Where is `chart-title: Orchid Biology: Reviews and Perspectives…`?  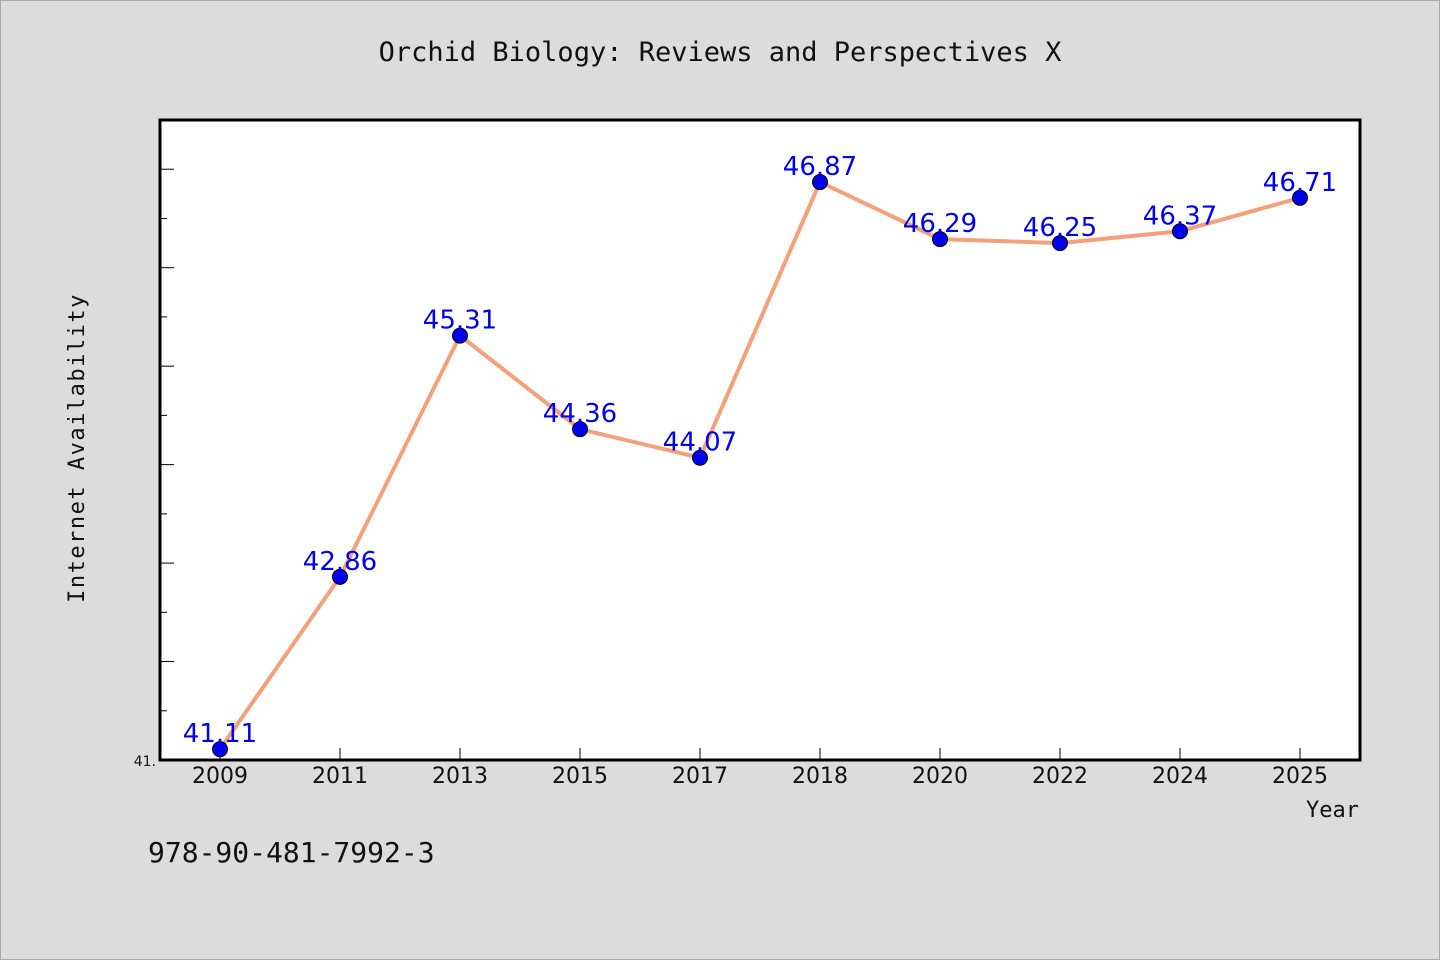
chart-title: Orchid Biology: Reviews and Perspectives… is located at coordinates (720, 52).